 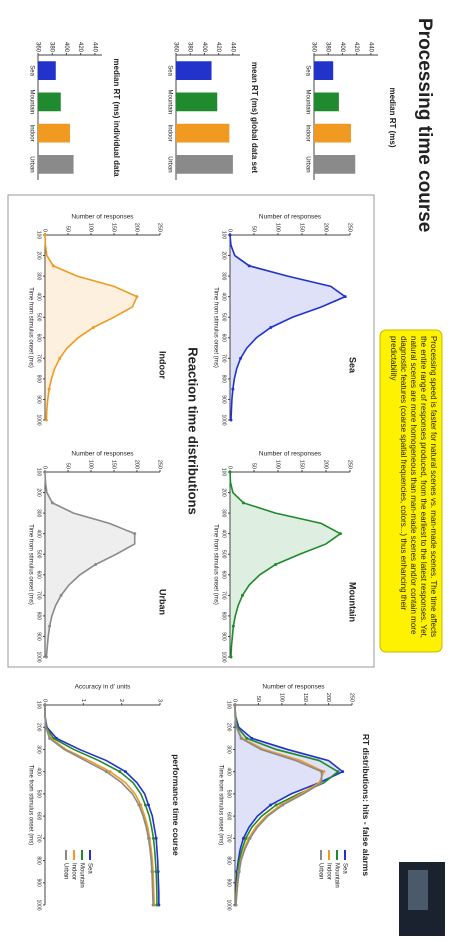 What do you see at coordinates (65, 871) in the screenshot?
I see `legend-label: Urban` at bounding box center [65, 871].